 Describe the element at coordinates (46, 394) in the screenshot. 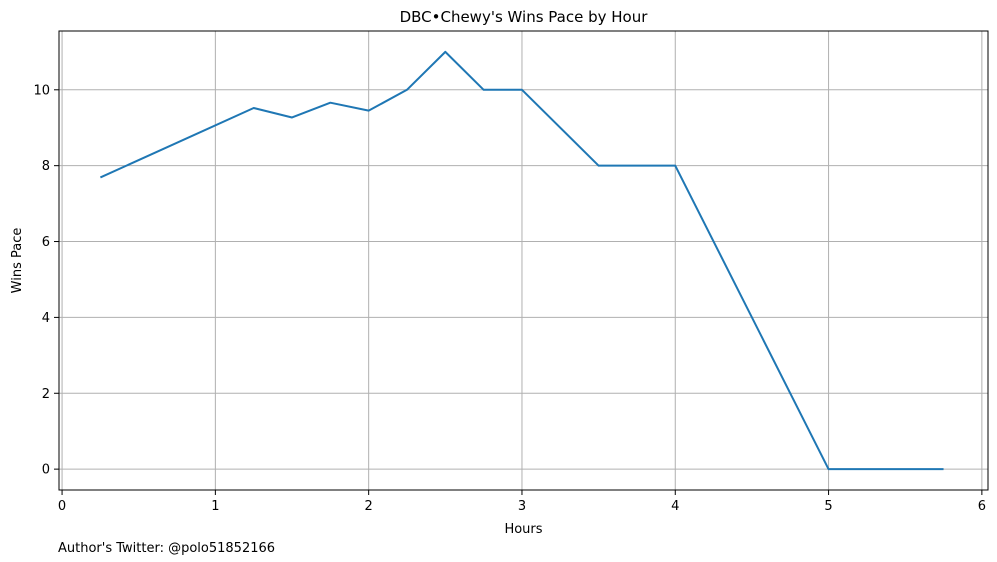

I see `y-tick-label: 2` at that location.